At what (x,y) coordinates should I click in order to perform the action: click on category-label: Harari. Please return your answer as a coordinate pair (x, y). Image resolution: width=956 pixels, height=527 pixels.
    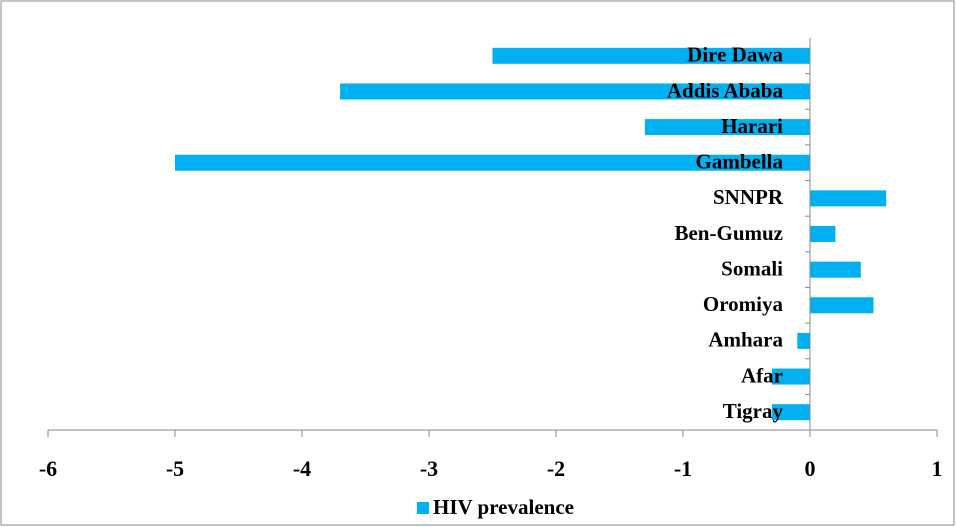
    Looking at the image, I should click on (752, 126).